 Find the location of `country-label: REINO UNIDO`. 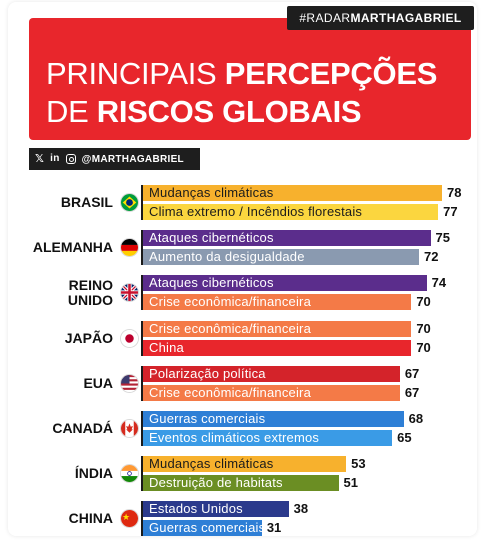

country-label: REINO UNIDO is located at coordinates (90, 292).